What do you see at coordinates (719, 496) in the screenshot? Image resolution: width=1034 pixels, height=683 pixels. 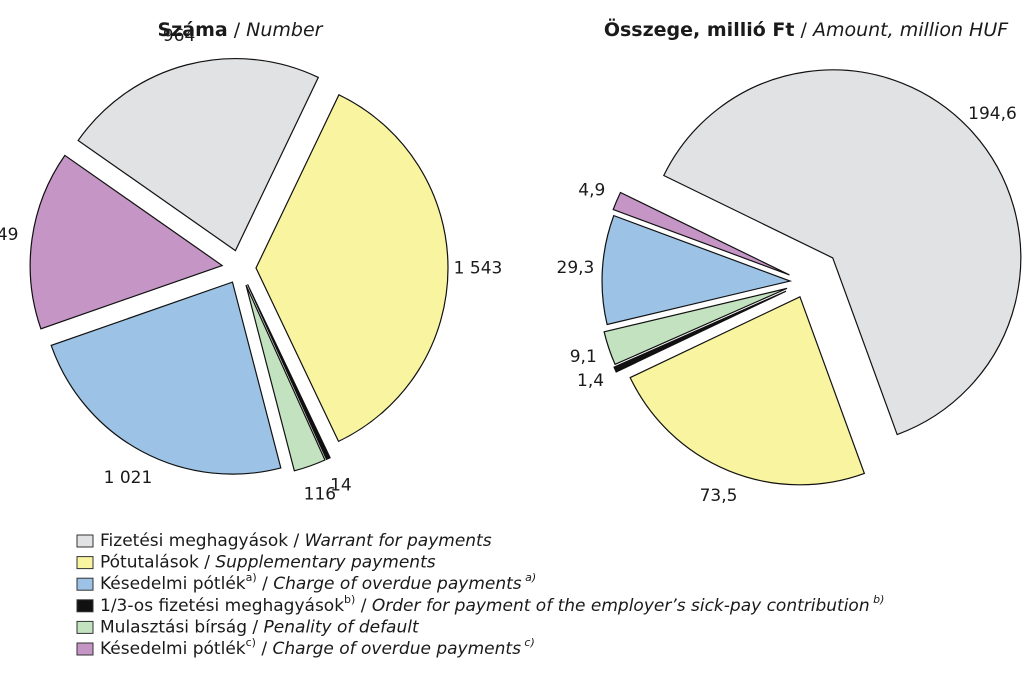 I see `data-label: 73,5` at bounding box center [719, 496].